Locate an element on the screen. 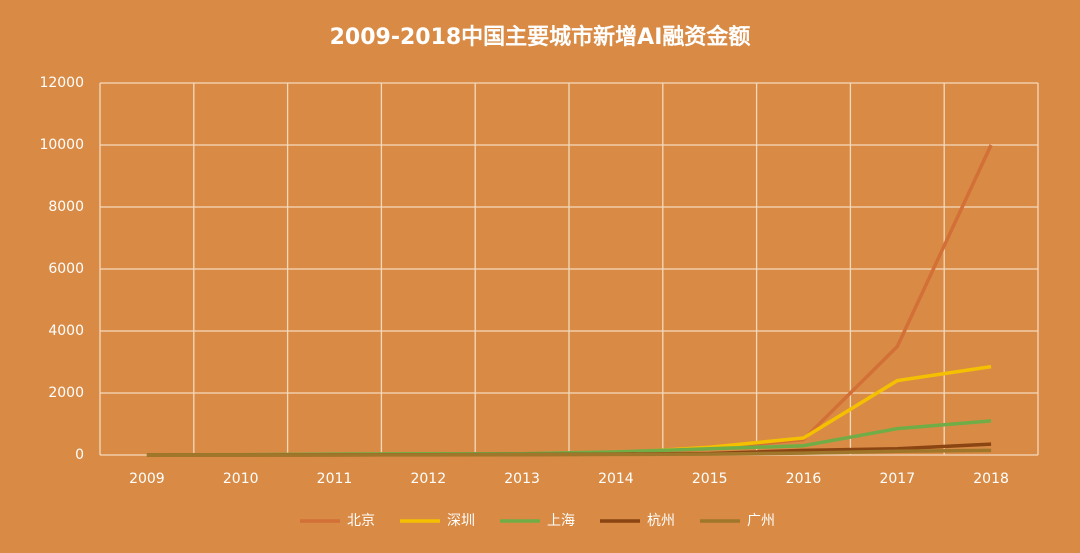 The width and height of the screenshot is (1080, 553). y-tick-label: 12000 is located at coordinates (61, 83).